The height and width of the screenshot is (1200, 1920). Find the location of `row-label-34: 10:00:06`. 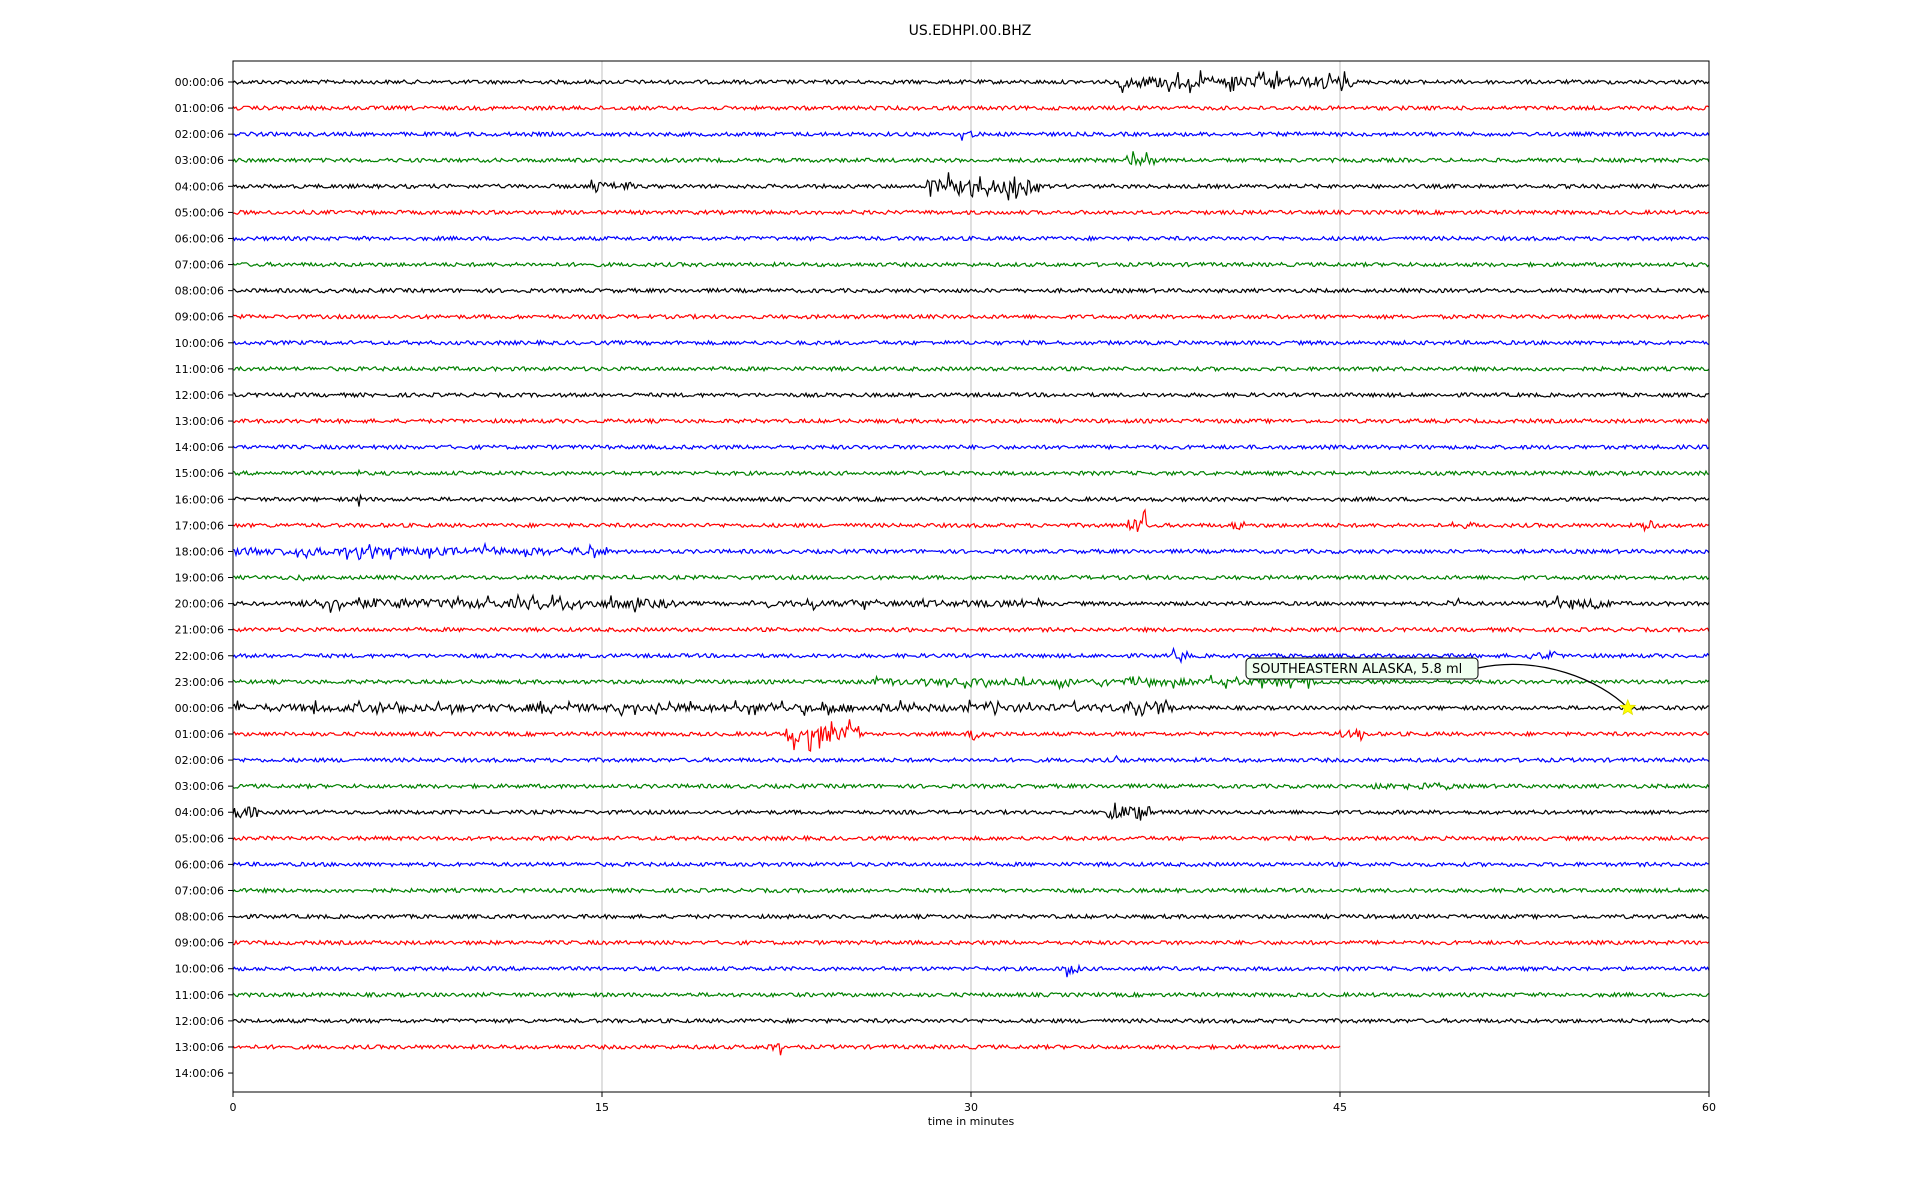

row-label-34: 10:00:06 is located at coordinates (199, 969).